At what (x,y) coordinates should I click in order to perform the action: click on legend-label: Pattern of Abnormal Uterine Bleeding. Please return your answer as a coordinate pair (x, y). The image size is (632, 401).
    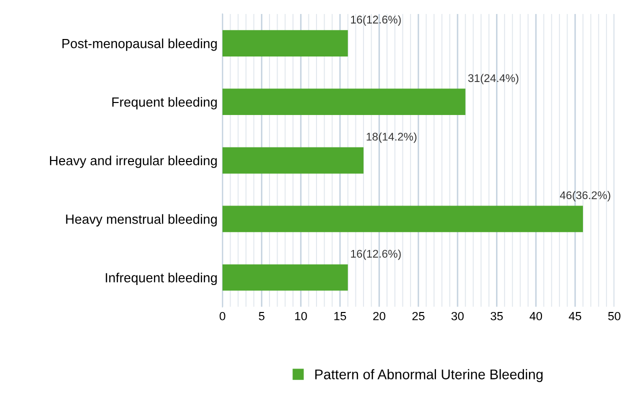
    Looking at the image, I should click on (429, 375).